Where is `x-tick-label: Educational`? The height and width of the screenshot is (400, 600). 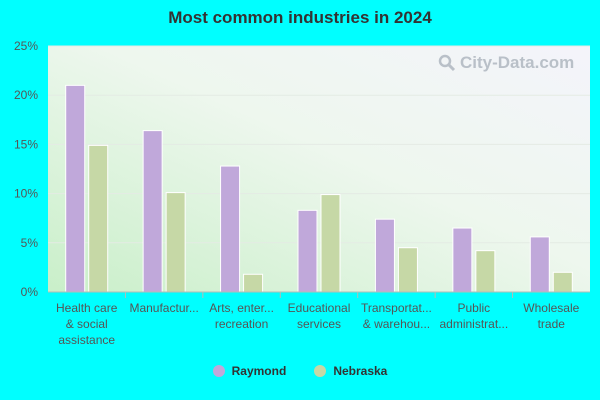 x-tick-label: Educational is located at coordinates (319, 308).